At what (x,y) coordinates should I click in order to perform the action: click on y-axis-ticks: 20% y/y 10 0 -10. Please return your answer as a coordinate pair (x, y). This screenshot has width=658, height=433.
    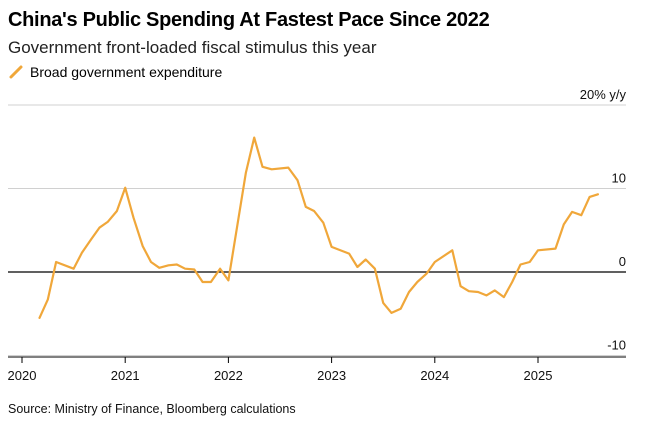
    Looking at the image, I should click on (603, 220).